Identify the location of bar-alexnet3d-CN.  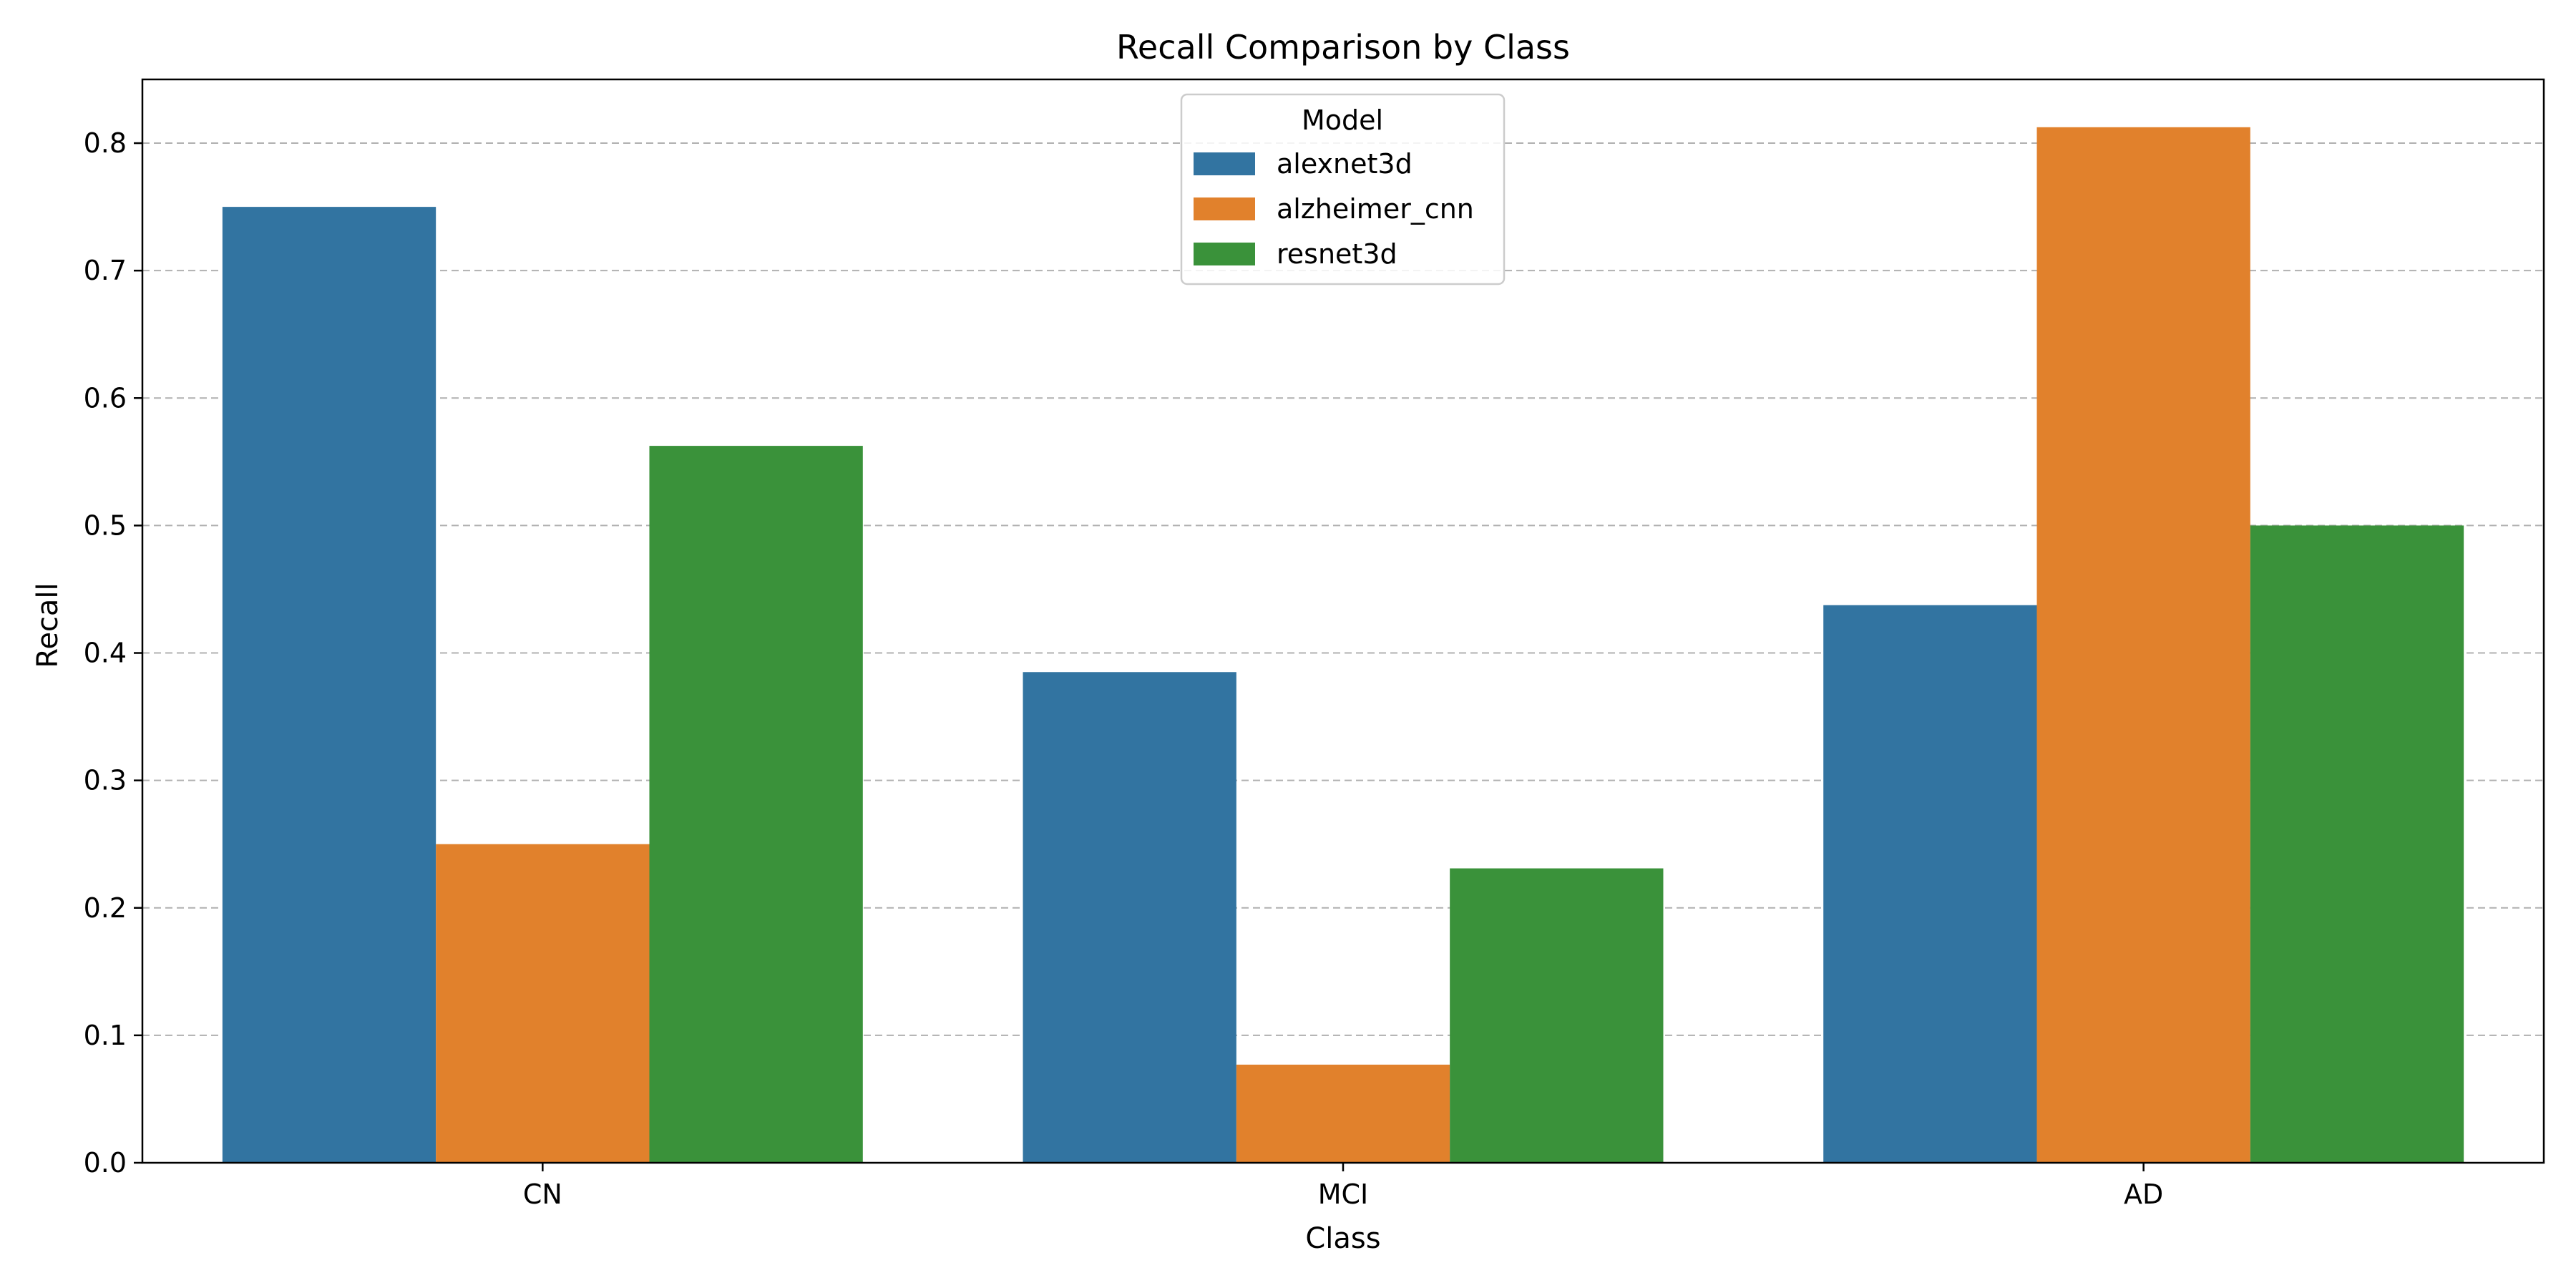
(329, 685).